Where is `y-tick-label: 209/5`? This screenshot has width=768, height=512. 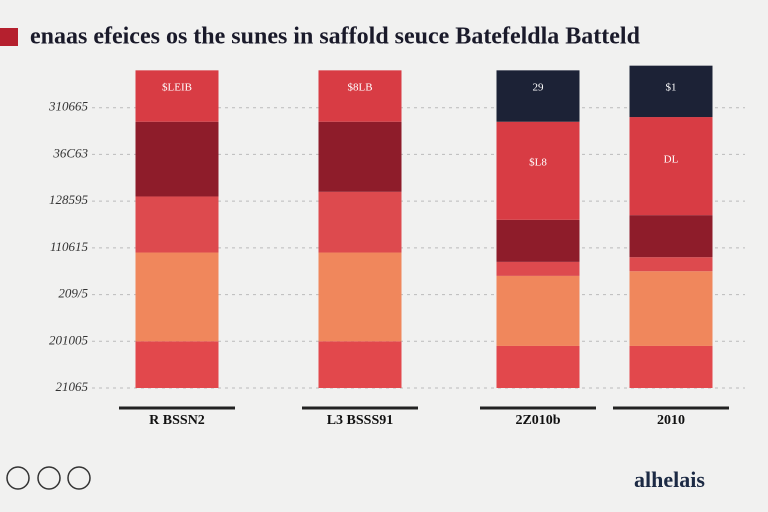
y-tick-label: 209/5 is located at coordinates (73, 293).